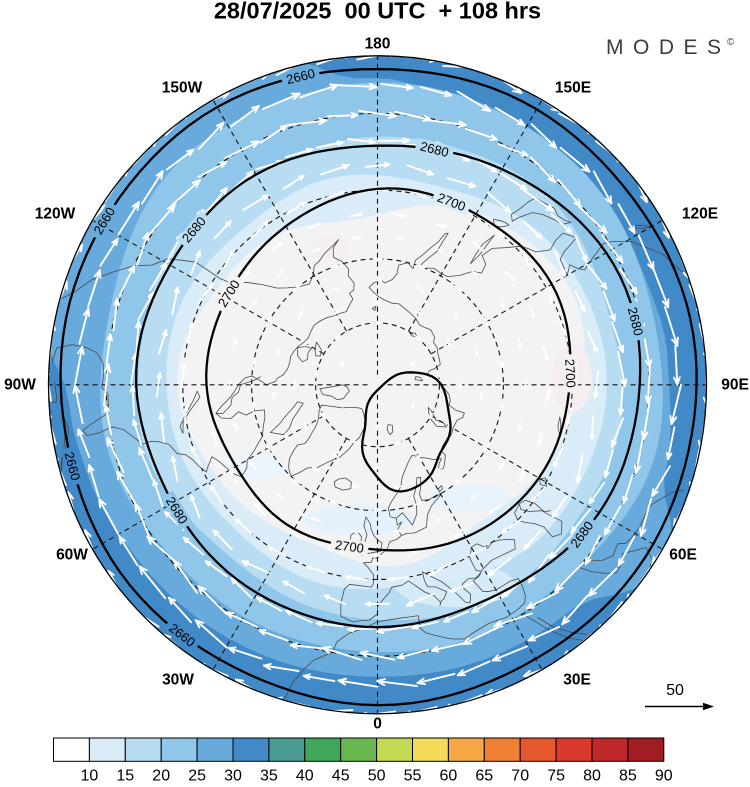  What do you see at coordinates (20, 385) in the screenshot?
I see `svg-text: 90W` at bounding box center [20, 385].